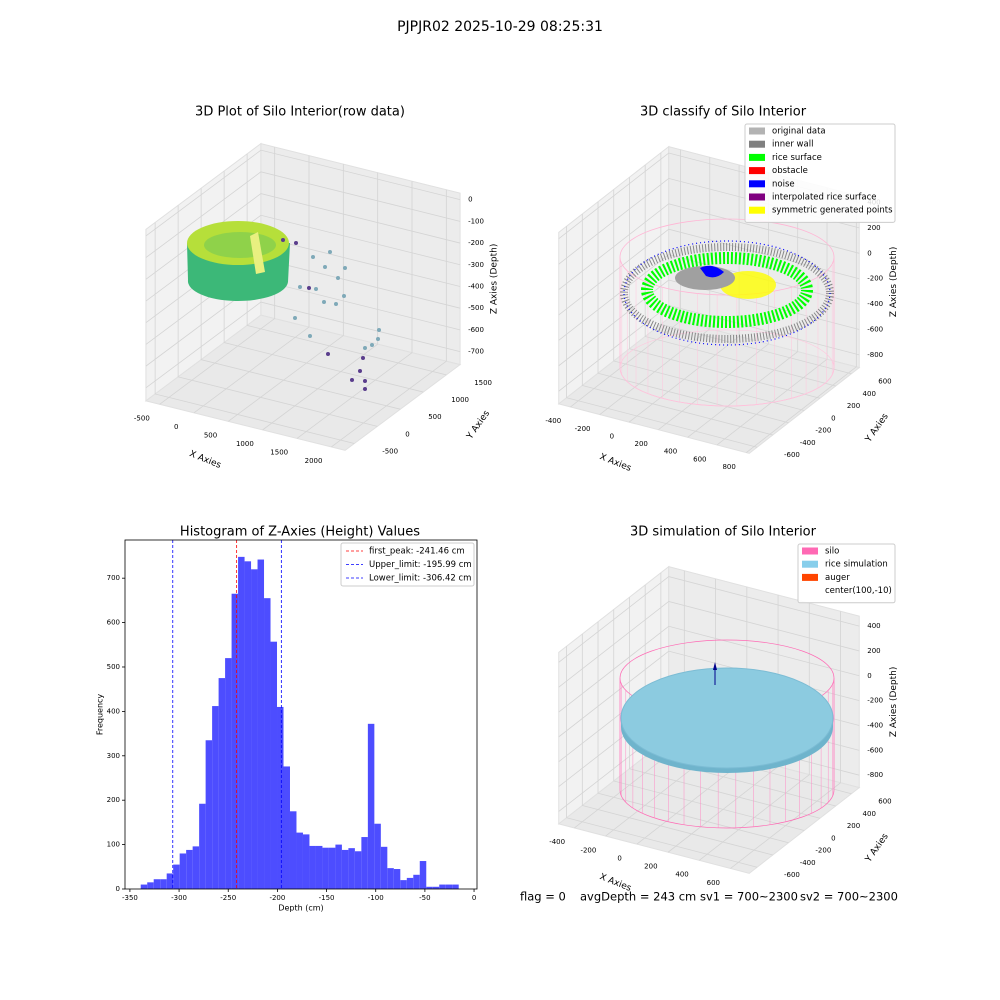  I want to click on legend-swatch, so click(757, 197).